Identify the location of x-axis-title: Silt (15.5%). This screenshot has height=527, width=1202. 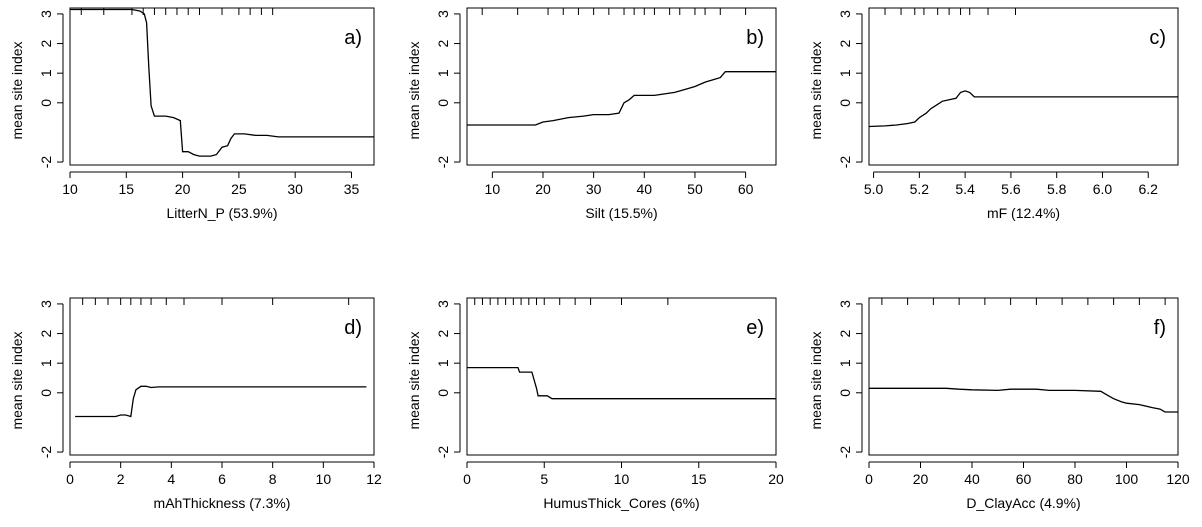
(621, 213).